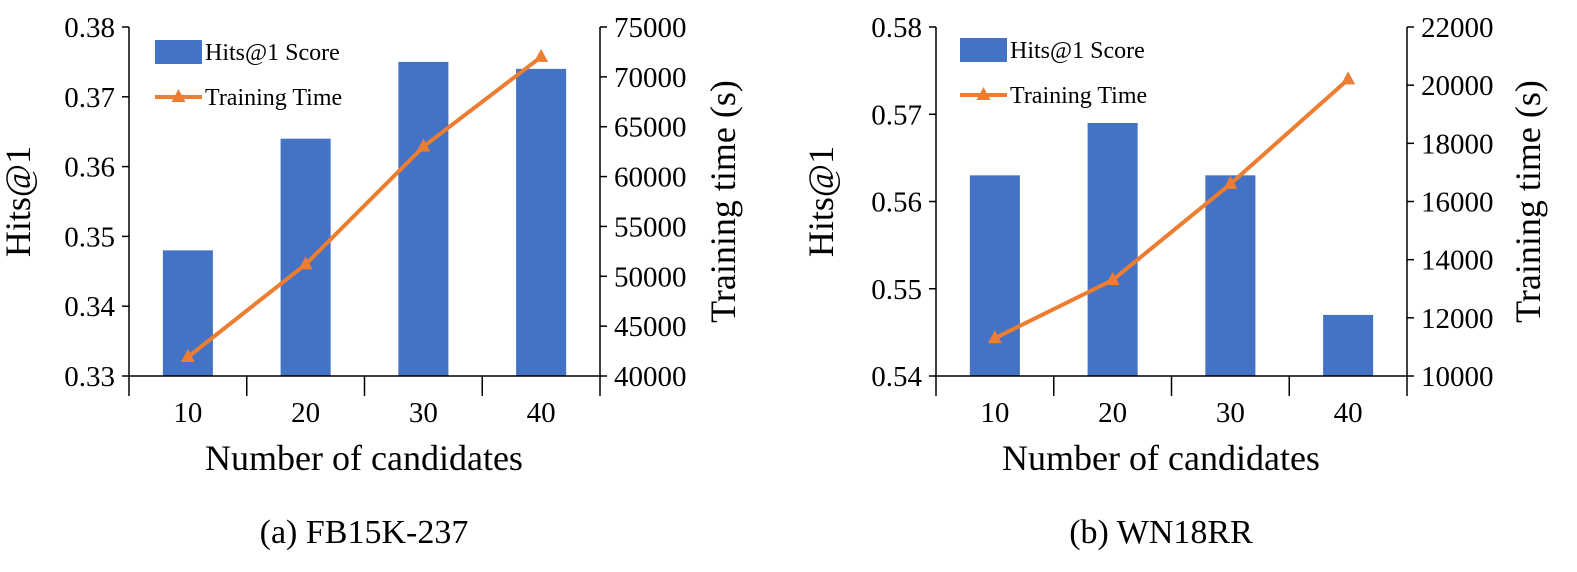 The height and width of the screenshot is (572, 1577). What do you see at coordinates (896, 28) in the screenshot?
I see `y-tick-label: 0.58` at bounding box center [896, 28].